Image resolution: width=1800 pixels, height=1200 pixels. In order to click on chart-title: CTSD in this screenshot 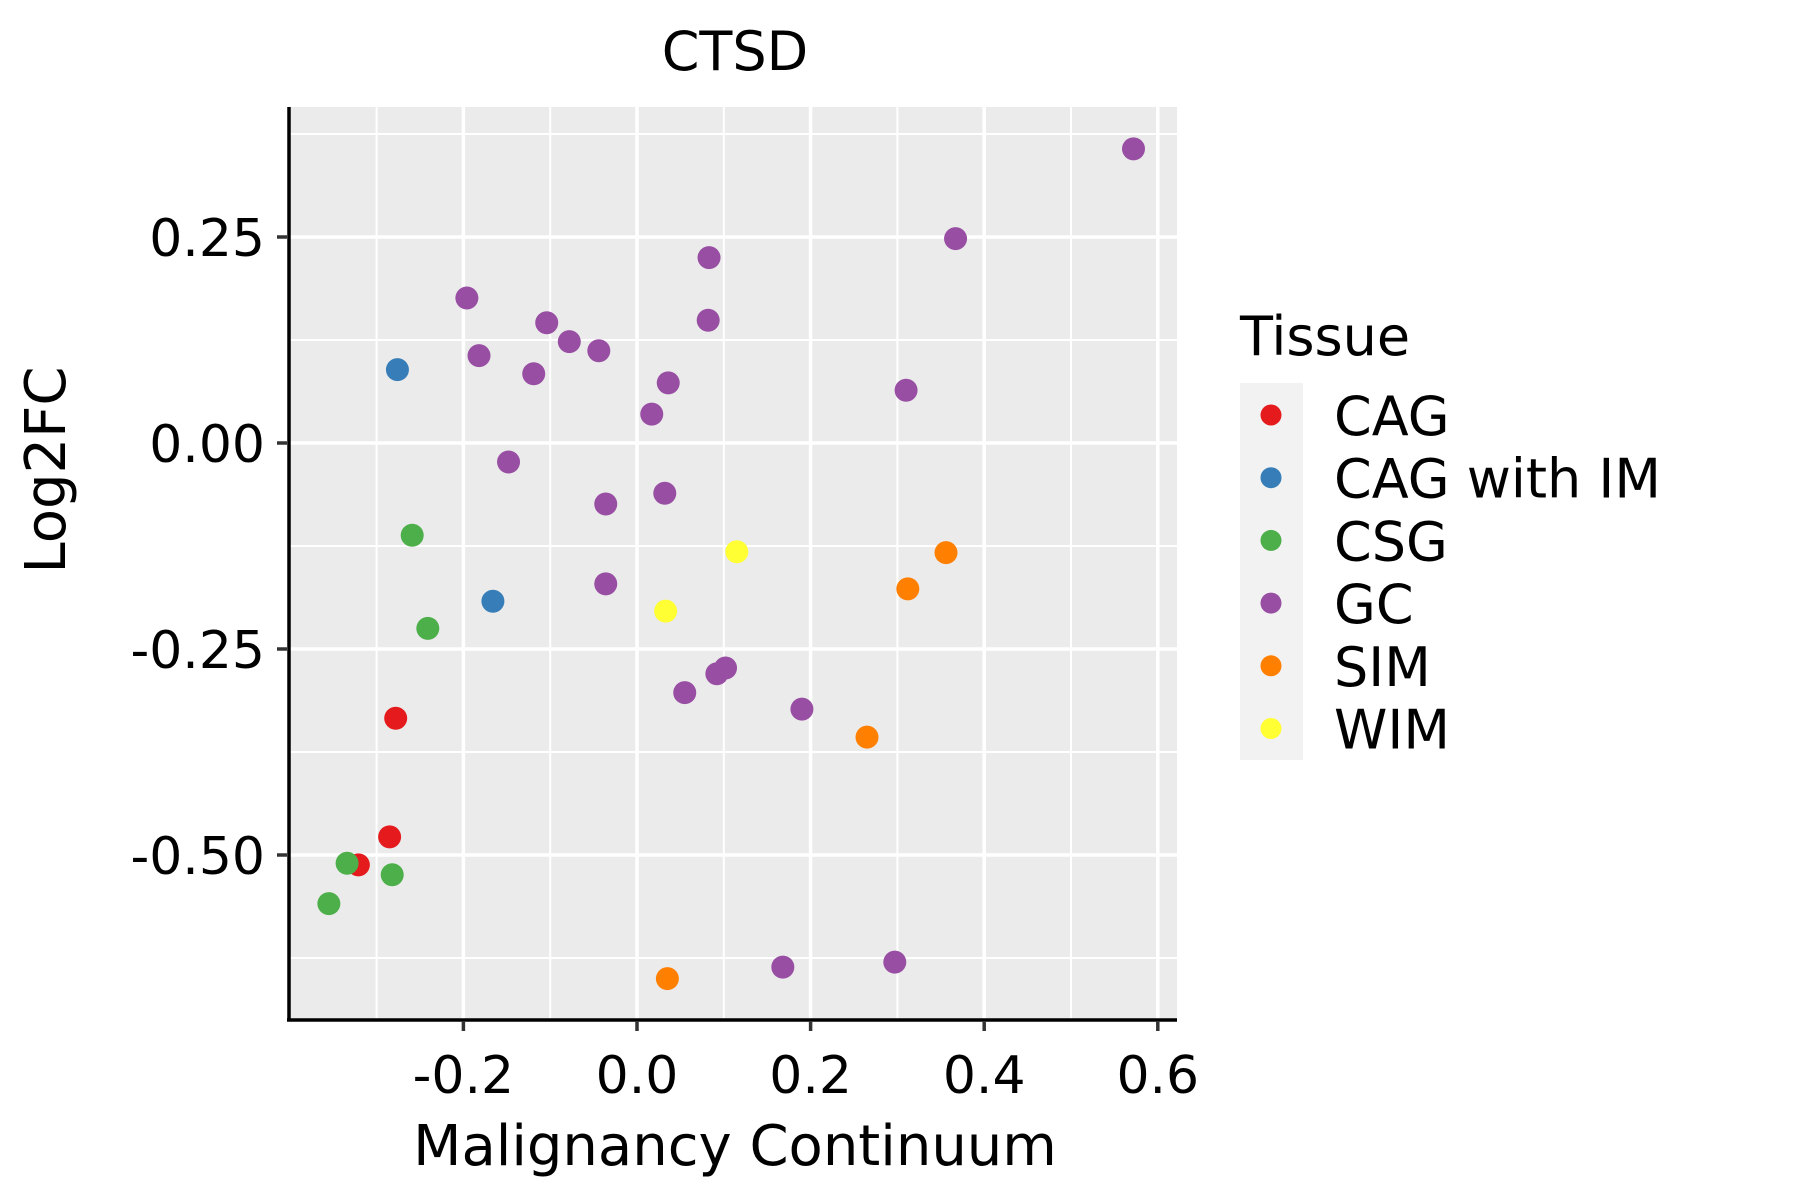, I will do `click(735, 51)`.